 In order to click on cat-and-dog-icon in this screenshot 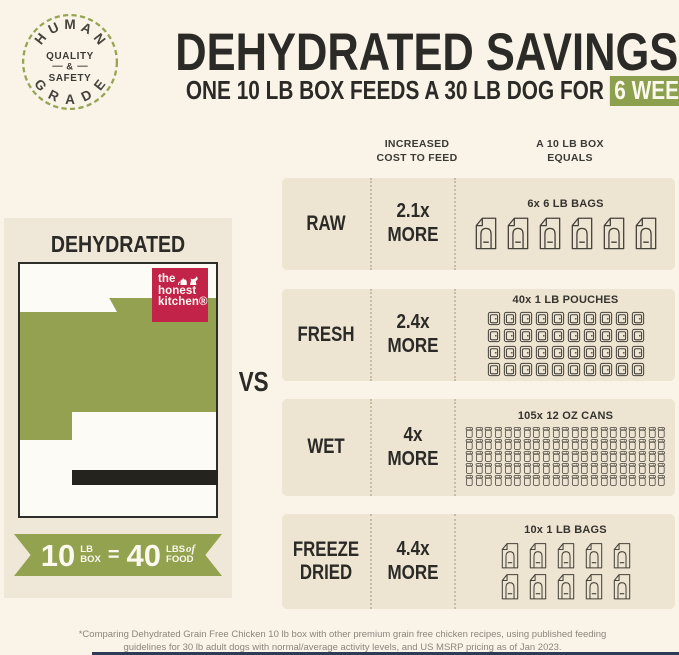, I will do `click(187, 280)`.